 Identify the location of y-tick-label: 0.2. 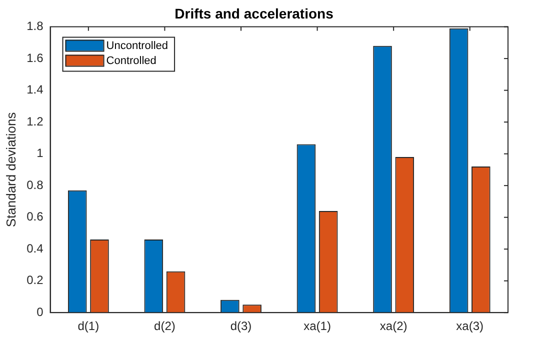
(35, 280).